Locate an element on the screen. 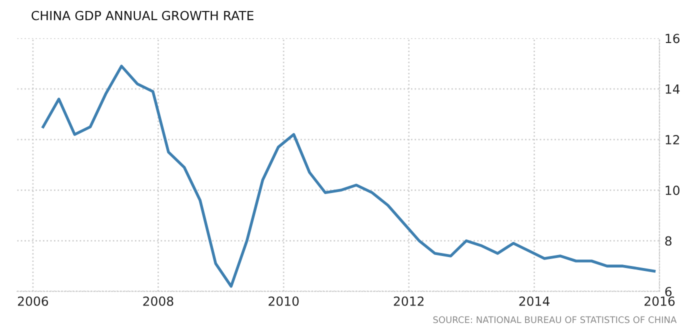 Image resolution: width=687 pixels, height=333 pixels. x-tick-label: 2012 is located at coordinates (409, 301).